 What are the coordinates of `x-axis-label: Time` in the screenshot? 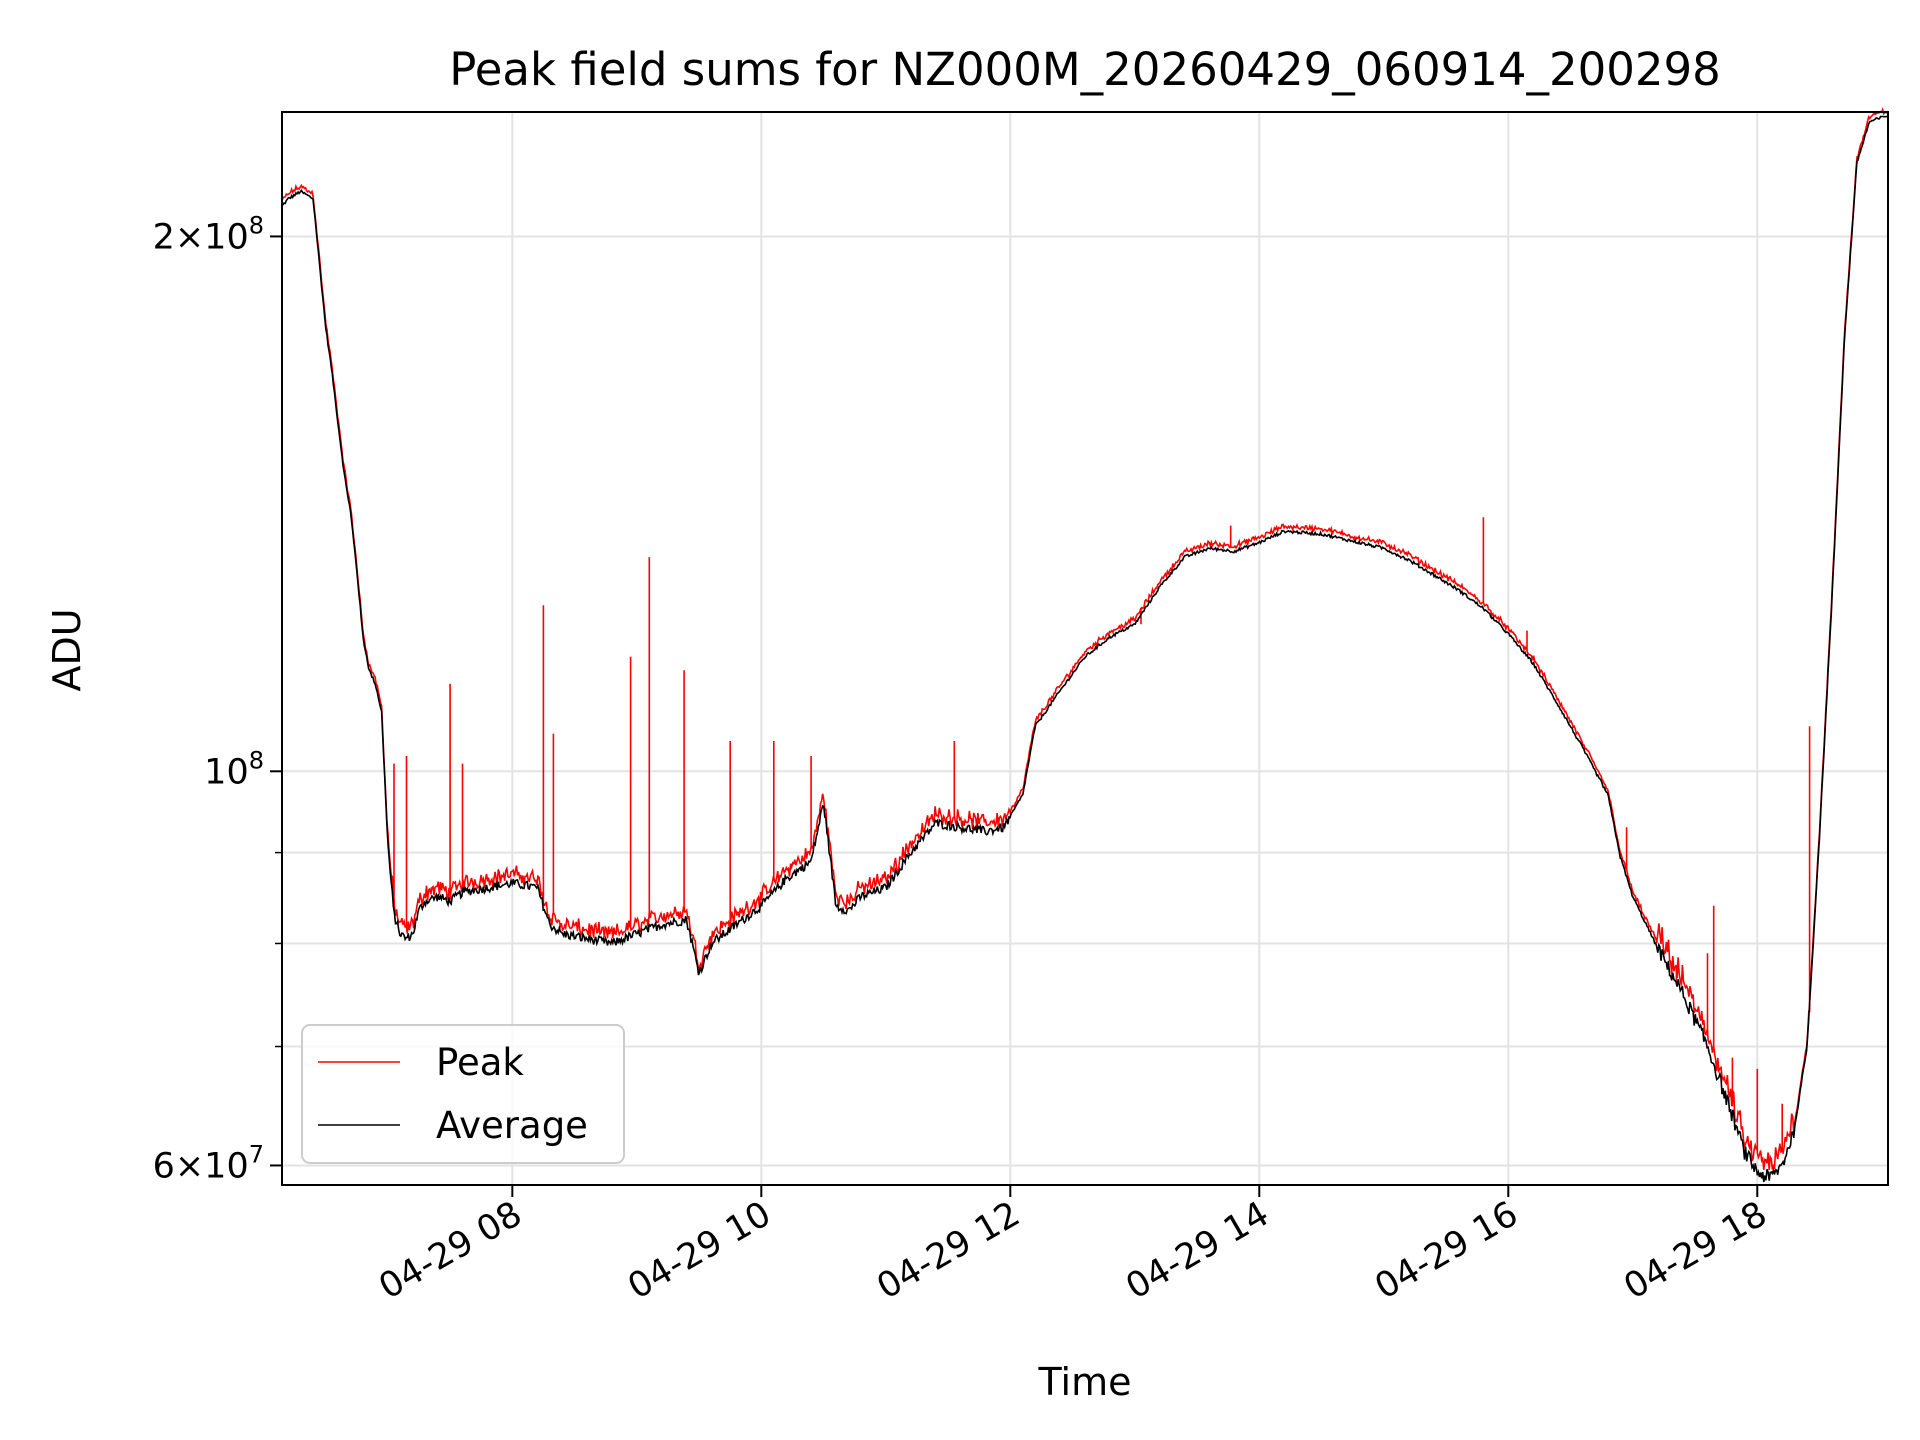 It's located at (1085, 1382).